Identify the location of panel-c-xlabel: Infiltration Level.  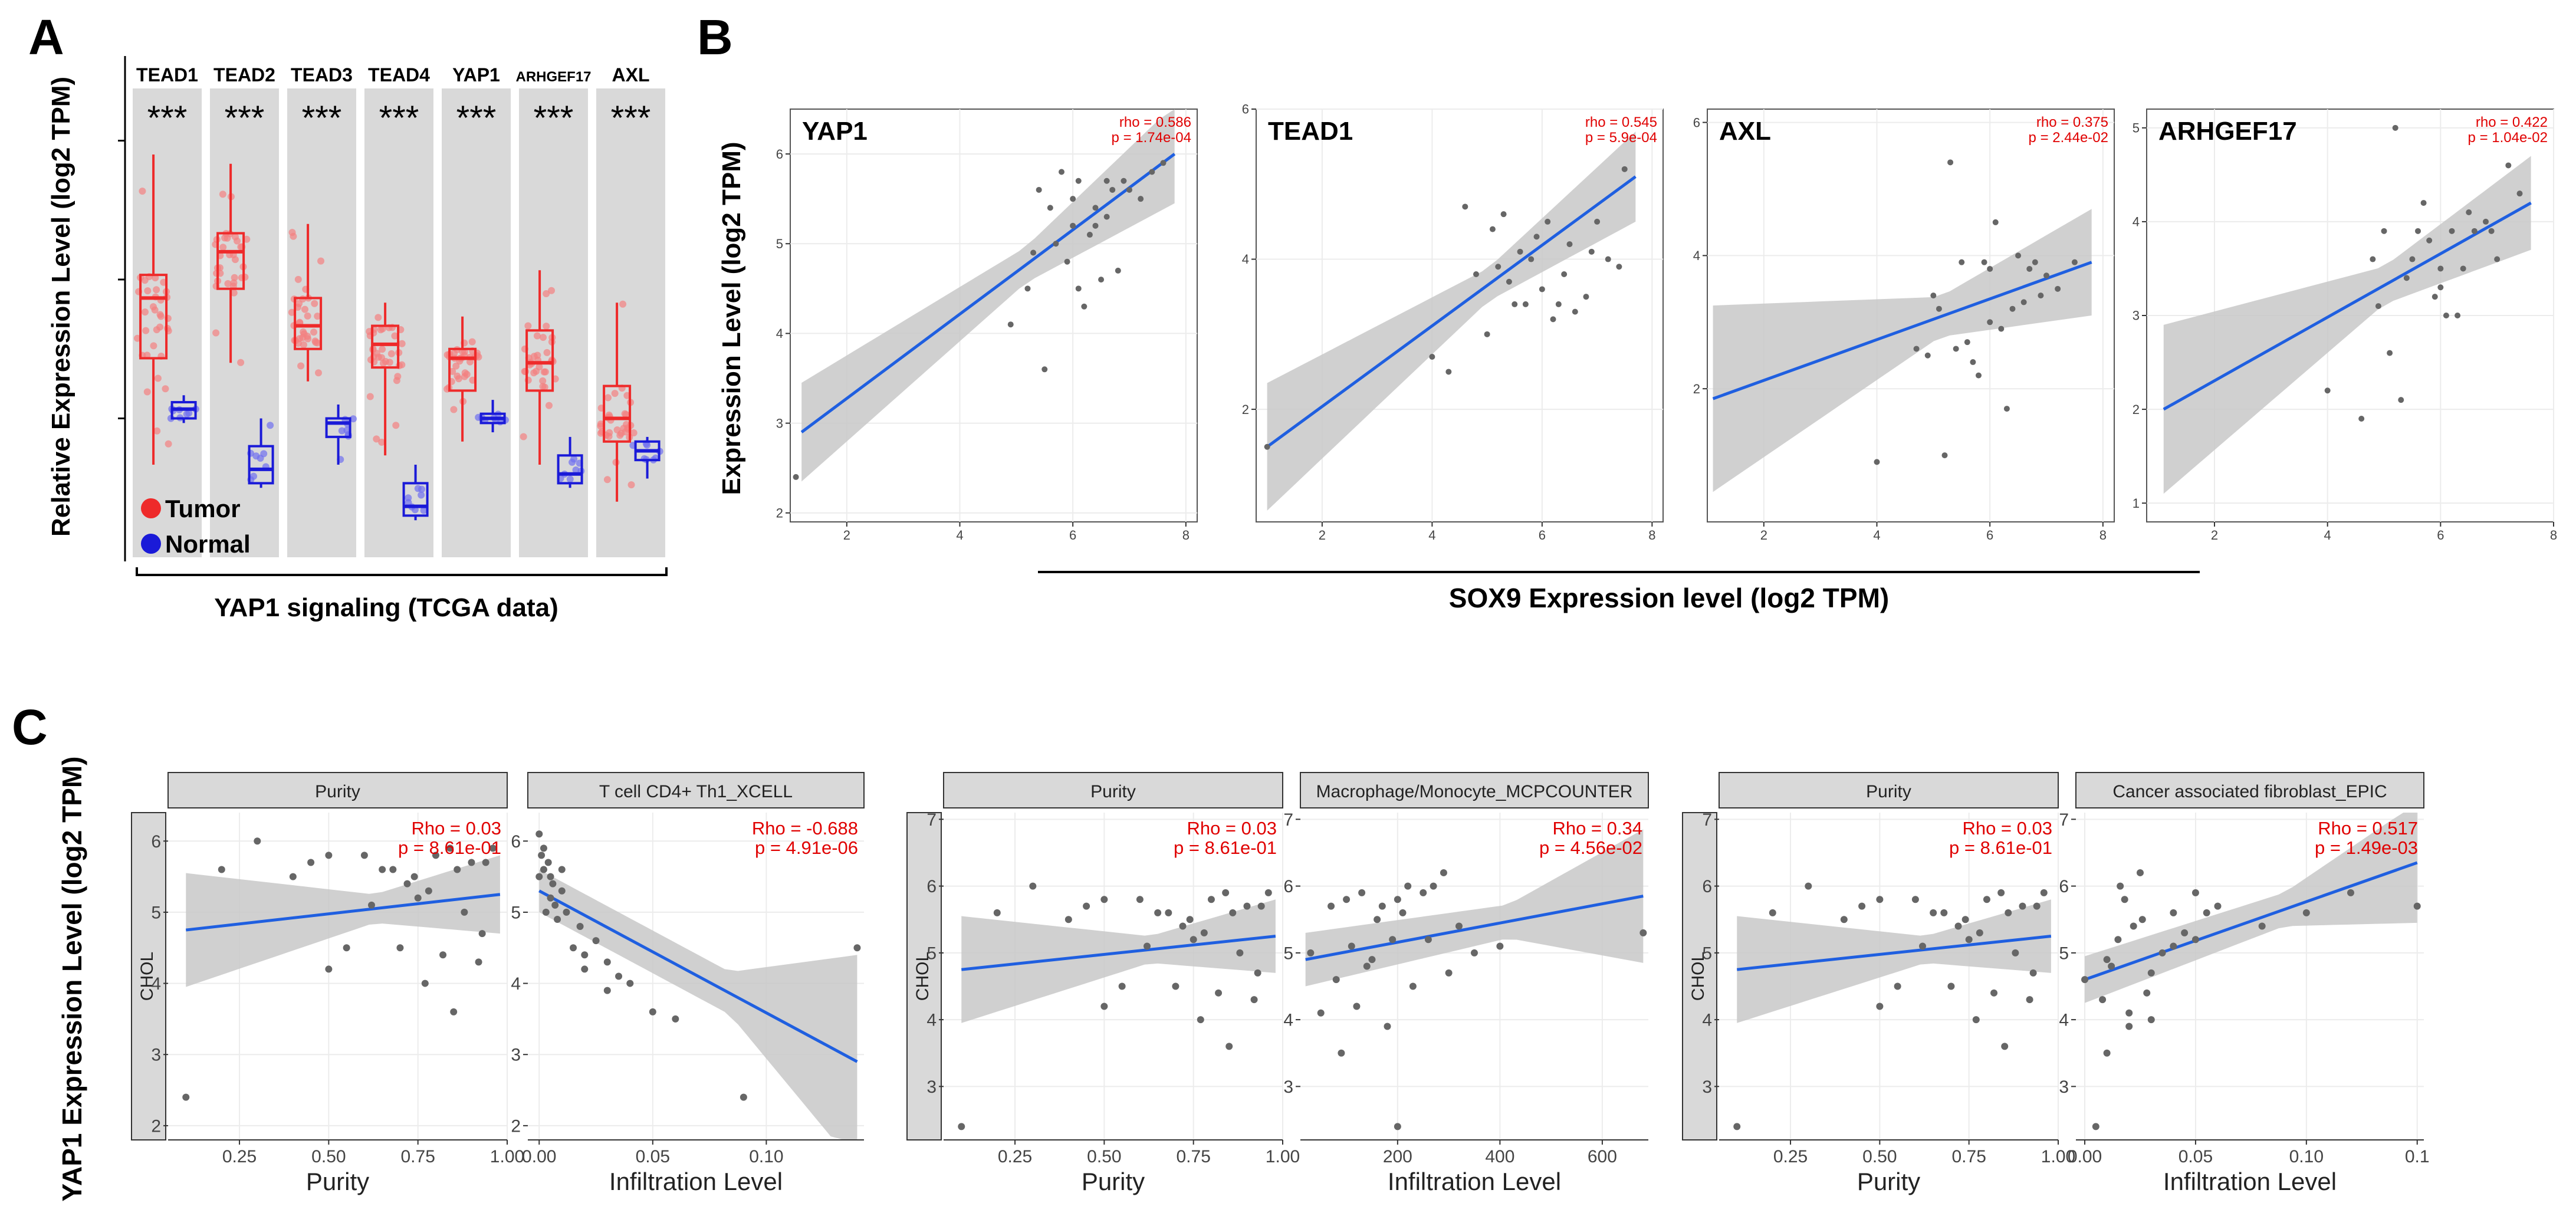
(696, 1181).